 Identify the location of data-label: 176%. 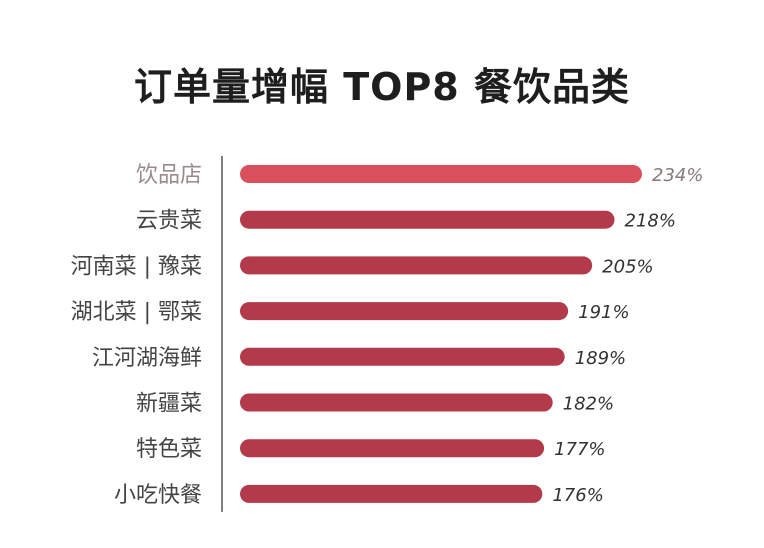
(577, 495).